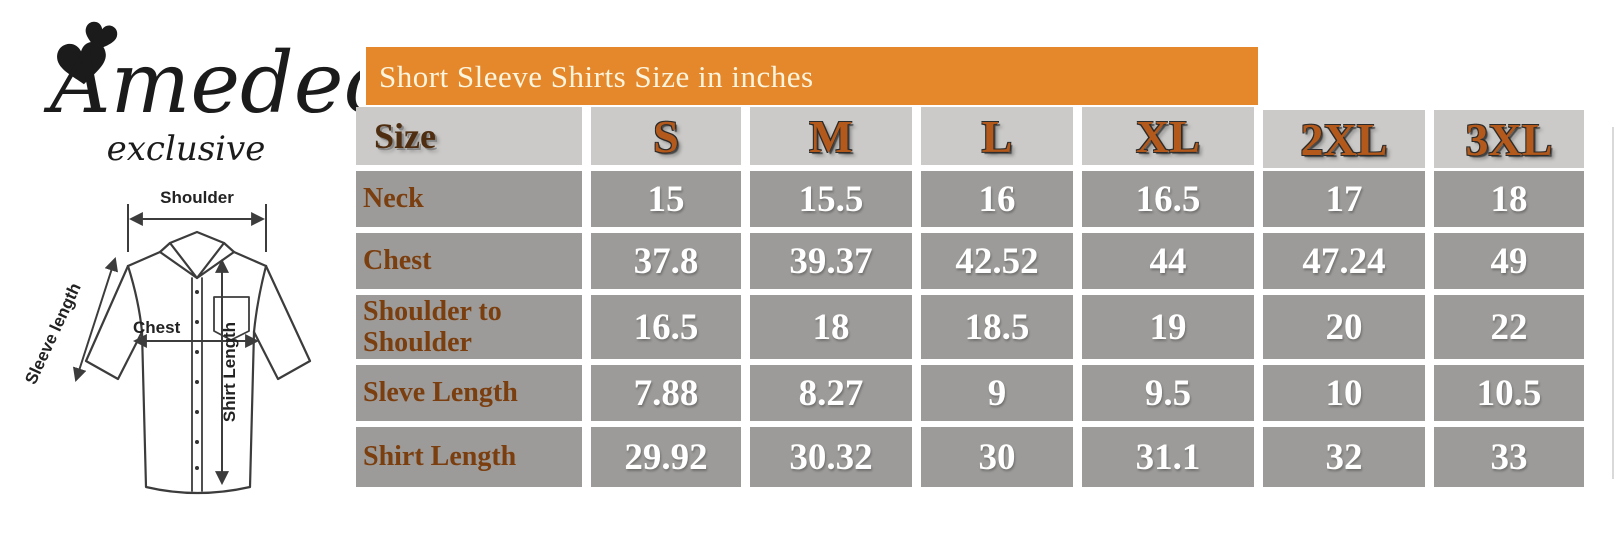 This screenshot has height=540, width=1617. I want to click on shirt-buttons, so click(197, 380).